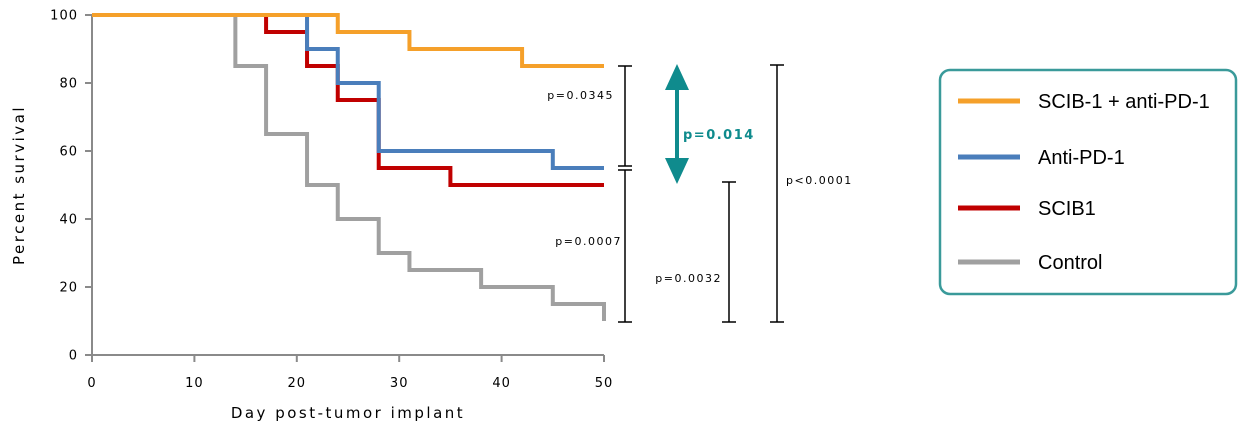 This screenshot has width=1247, height=427. Describe the element at coordinates (91, 383) in the screenshot. I see `x-tick-label: 0` at that location.